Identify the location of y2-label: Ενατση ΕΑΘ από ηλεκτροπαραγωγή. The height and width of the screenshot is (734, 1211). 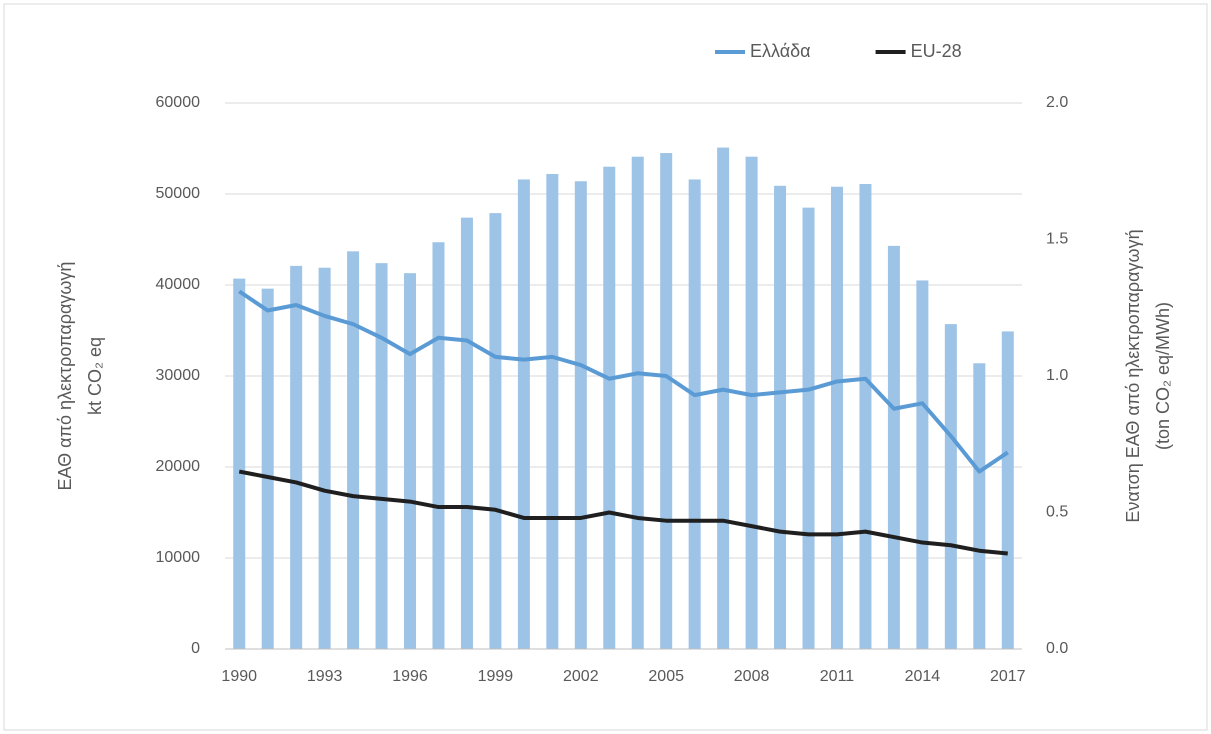
(1133, 375).